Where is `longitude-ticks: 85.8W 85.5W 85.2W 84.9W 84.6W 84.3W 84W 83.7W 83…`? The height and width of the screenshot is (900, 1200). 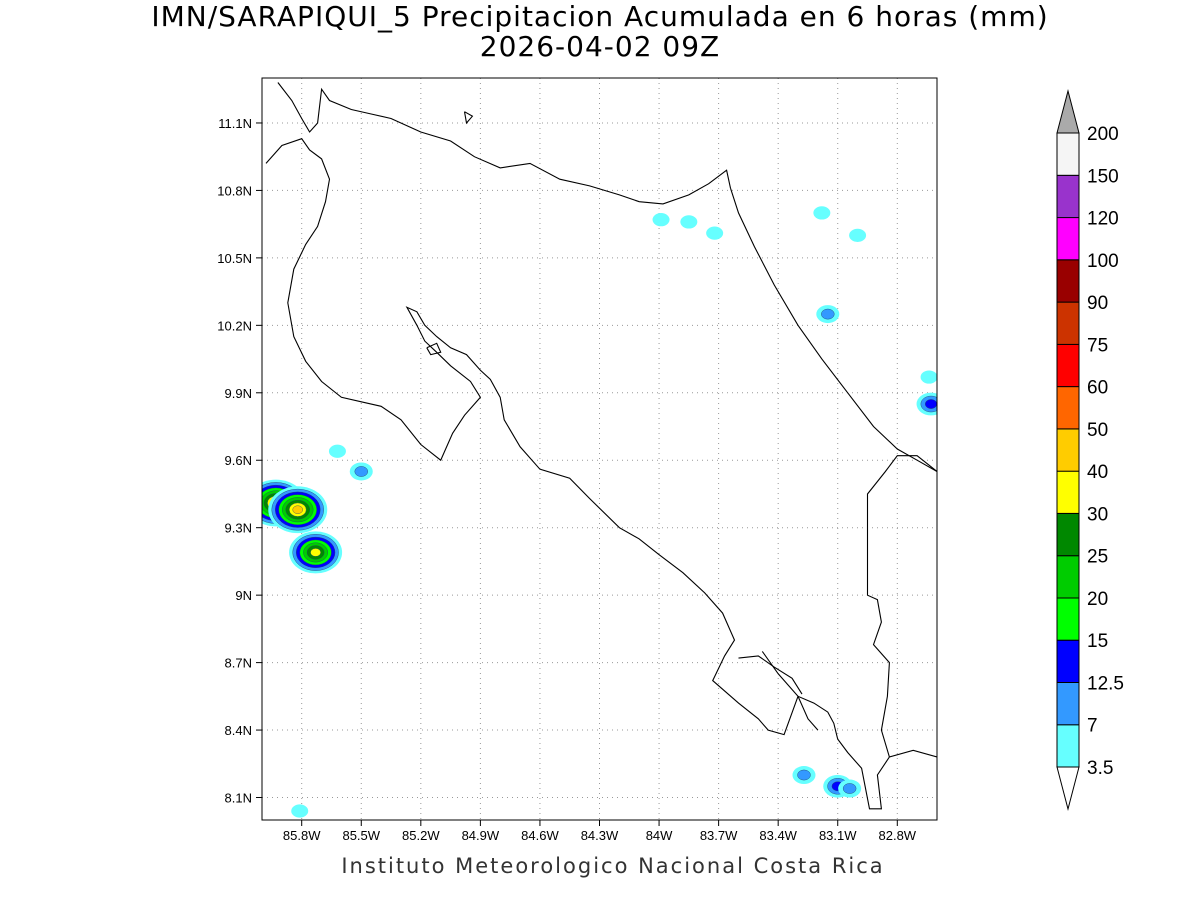 longitude-ticks: 85.8W 85.5W 85.2W 84.9W 84.6W 84.3W 84W 83.7W 83… is located at coordinates (600, 831).